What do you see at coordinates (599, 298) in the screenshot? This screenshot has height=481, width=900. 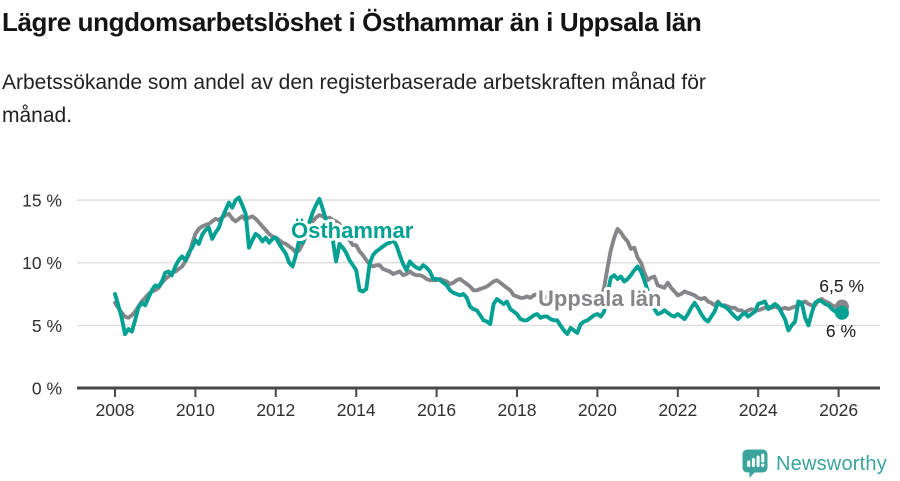 I see `series-label-uppsala-län: Uppsala län` at bounding box center [599, 298].